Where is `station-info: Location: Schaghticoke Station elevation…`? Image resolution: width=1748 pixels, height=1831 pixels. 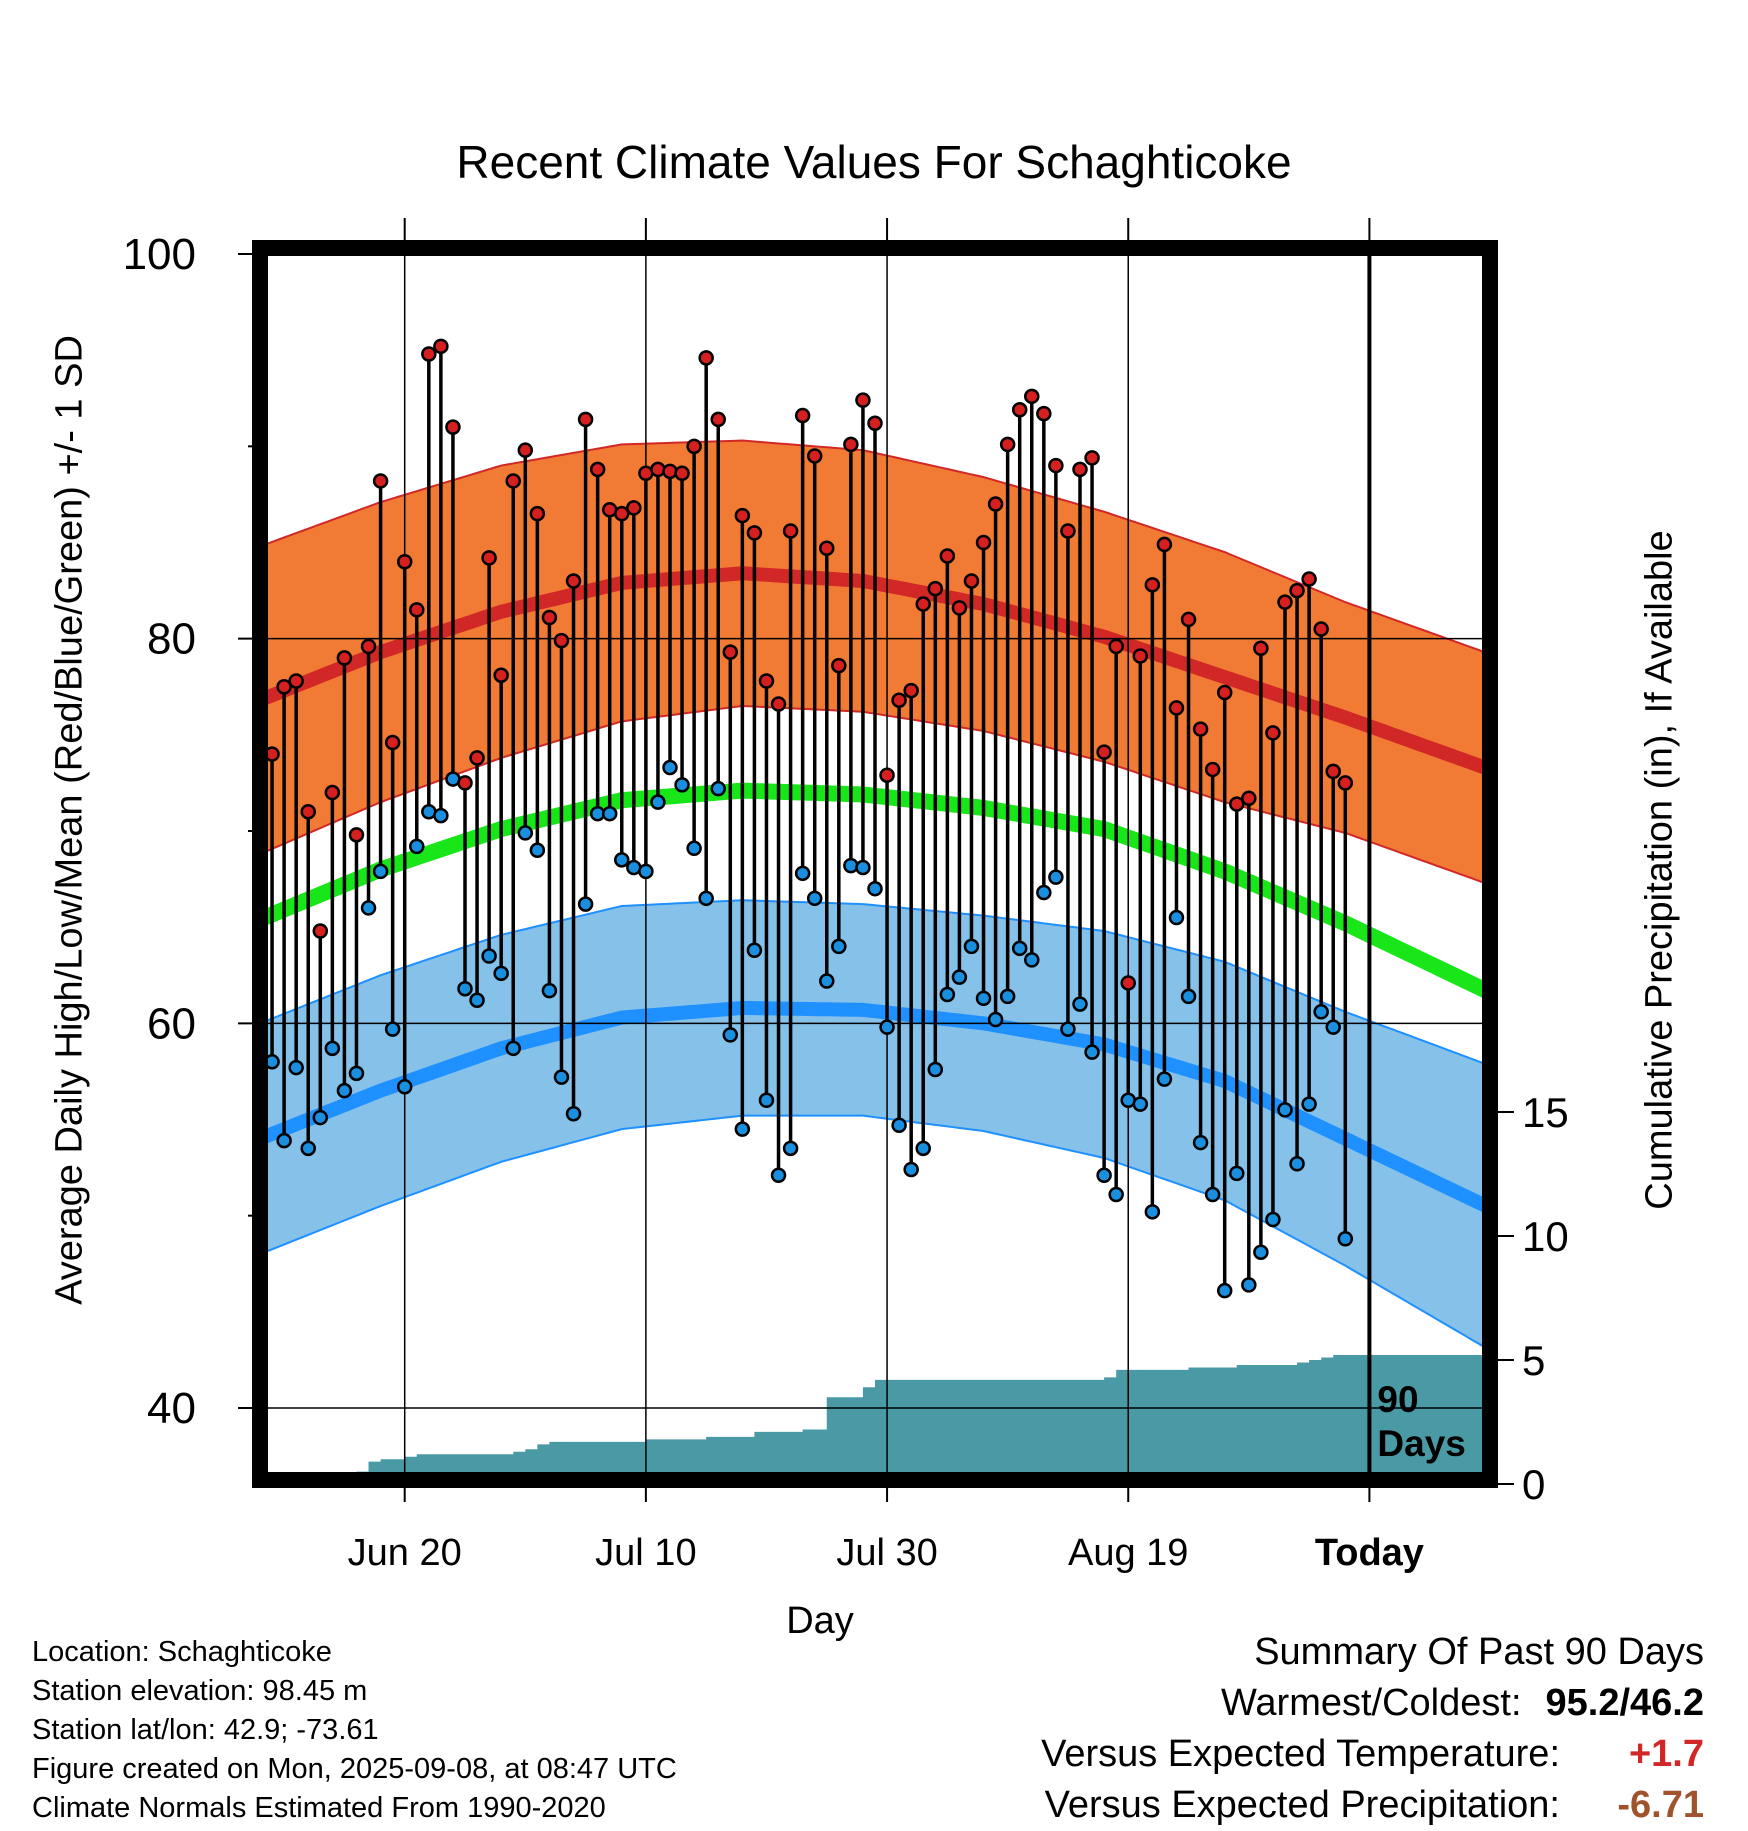
station-info: Location: Schaghticoke Station elevation… is located at coordinates (354, 1730).